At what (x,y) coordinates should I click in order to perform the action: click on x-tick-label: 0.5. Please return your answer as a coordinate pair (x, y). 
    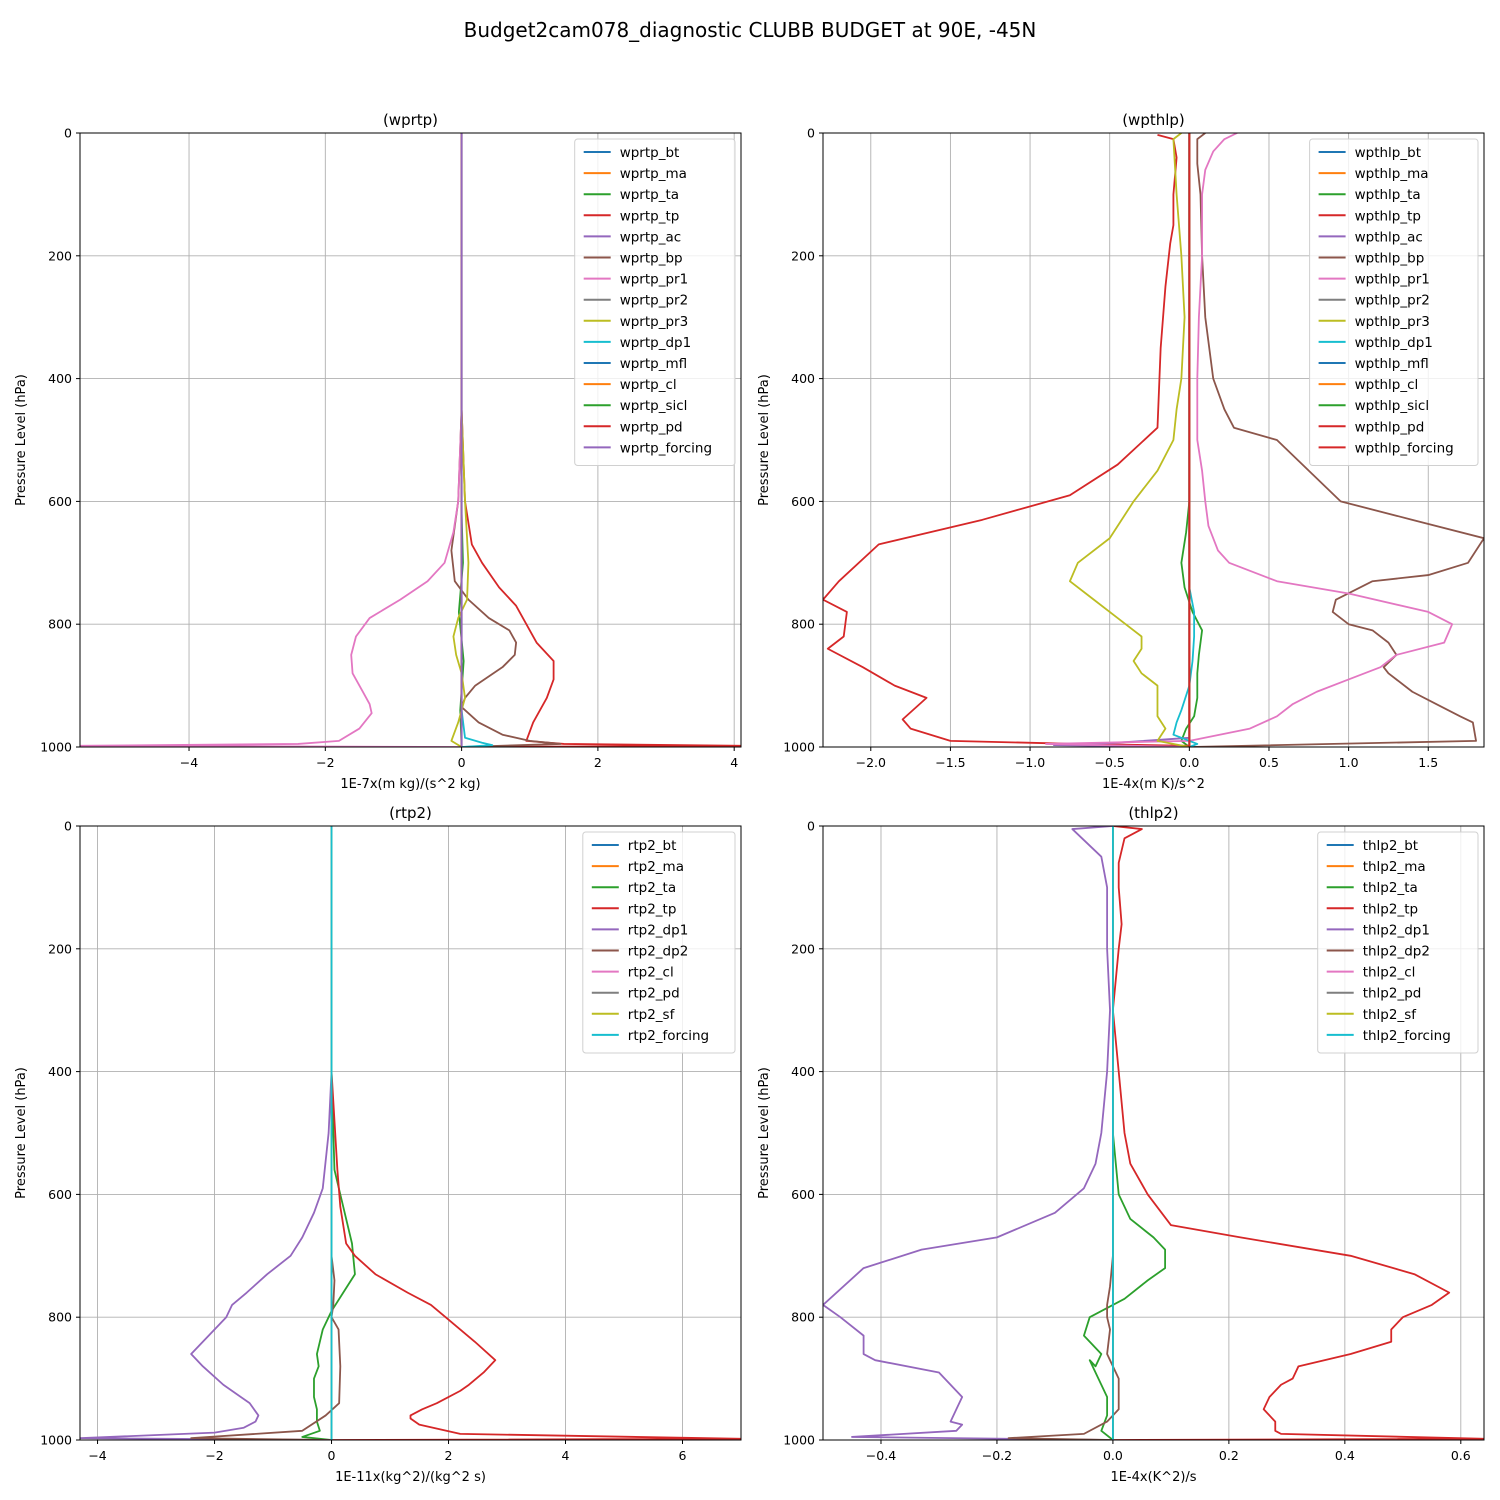
    Looking at the image, I should click on (1269, 762).